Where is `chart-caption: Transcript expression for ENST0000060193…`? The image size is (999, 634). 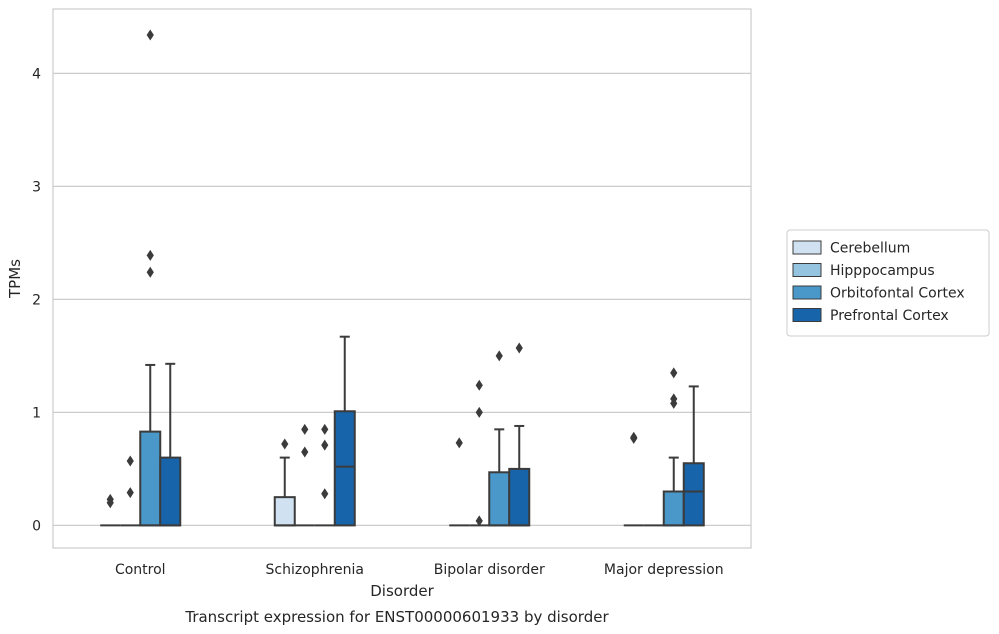 chart-caption: Transcript expression for ENST0000060193… is located at coordinates (396, 617).